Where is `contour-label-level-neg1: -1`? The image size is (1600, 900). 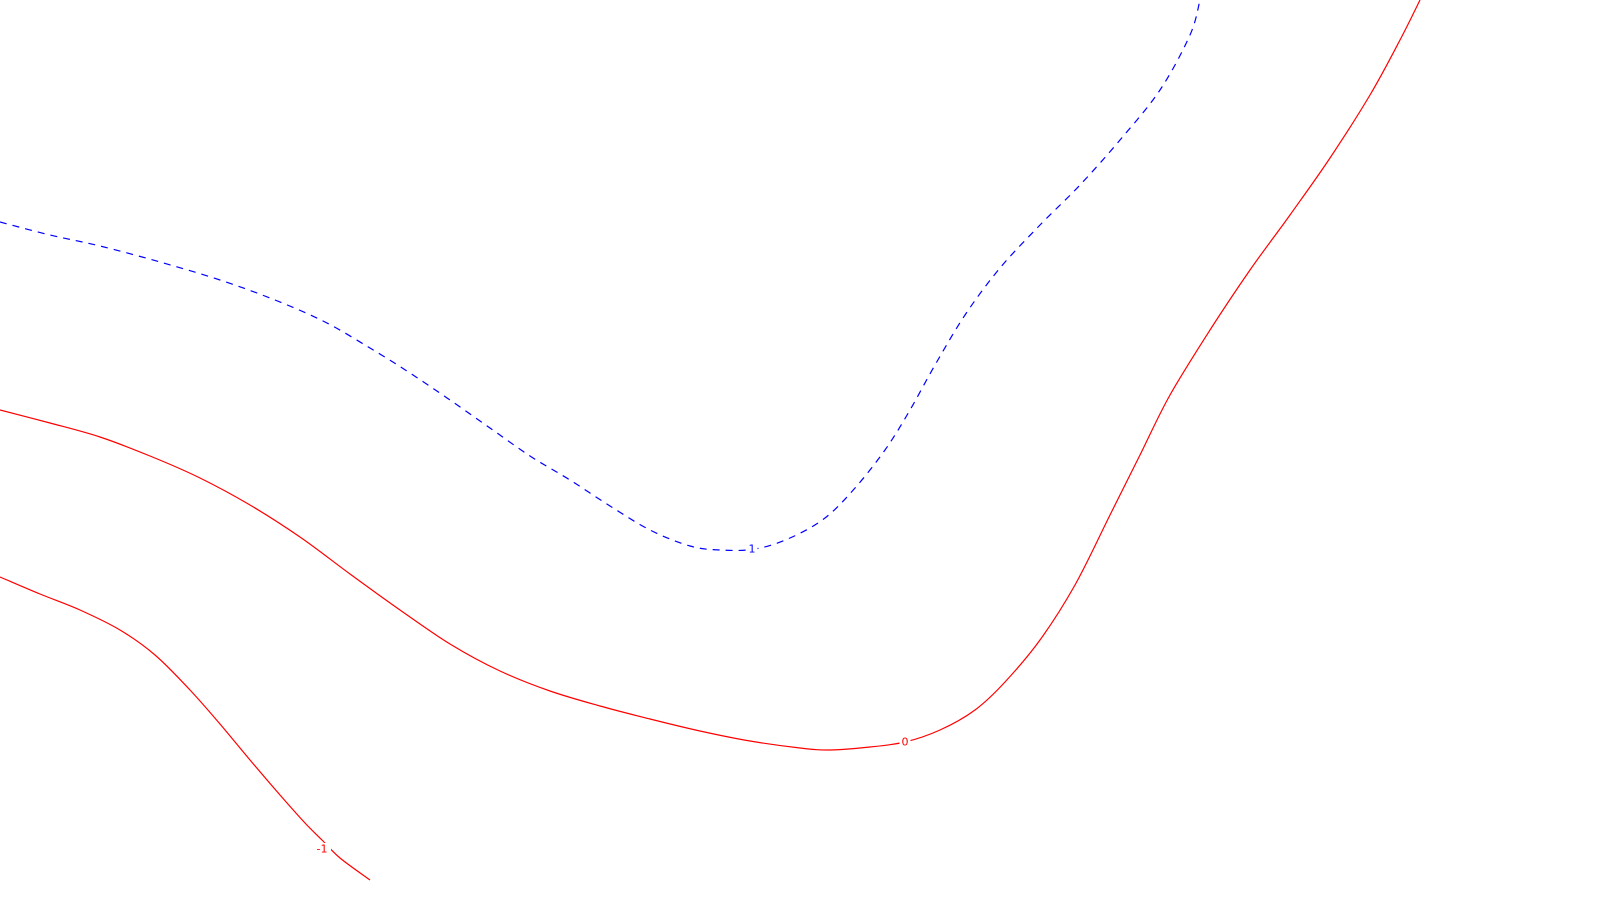
contour-label-level-neg1: -1 is located at coordinates (322, 849).